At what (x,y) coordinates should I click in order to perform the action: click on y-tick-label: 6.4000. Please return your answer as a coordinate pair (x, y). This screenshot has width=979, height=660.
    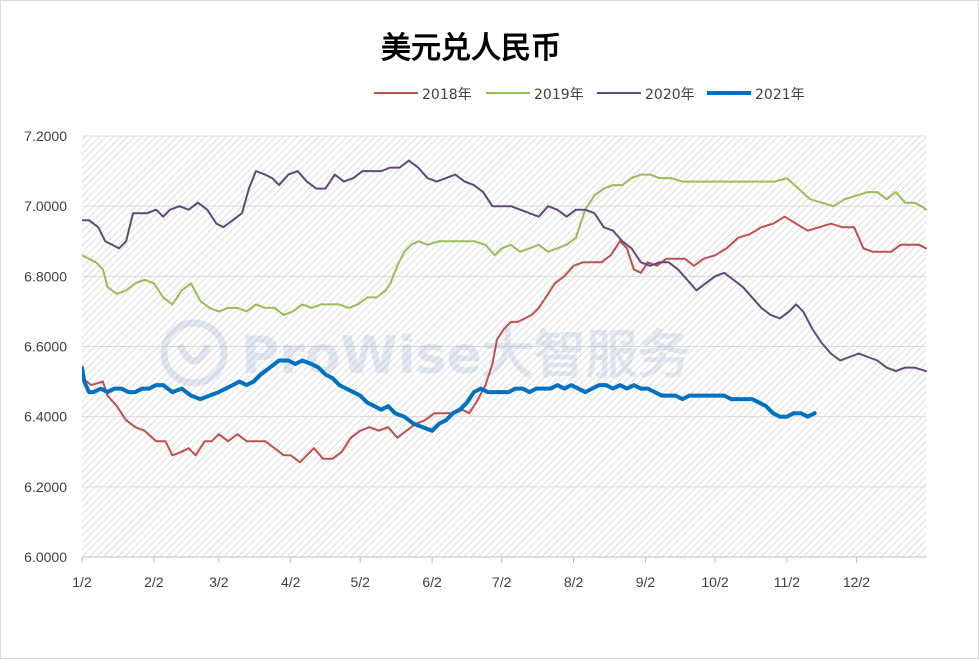
    Looking at the image, I should click on (45, 417).